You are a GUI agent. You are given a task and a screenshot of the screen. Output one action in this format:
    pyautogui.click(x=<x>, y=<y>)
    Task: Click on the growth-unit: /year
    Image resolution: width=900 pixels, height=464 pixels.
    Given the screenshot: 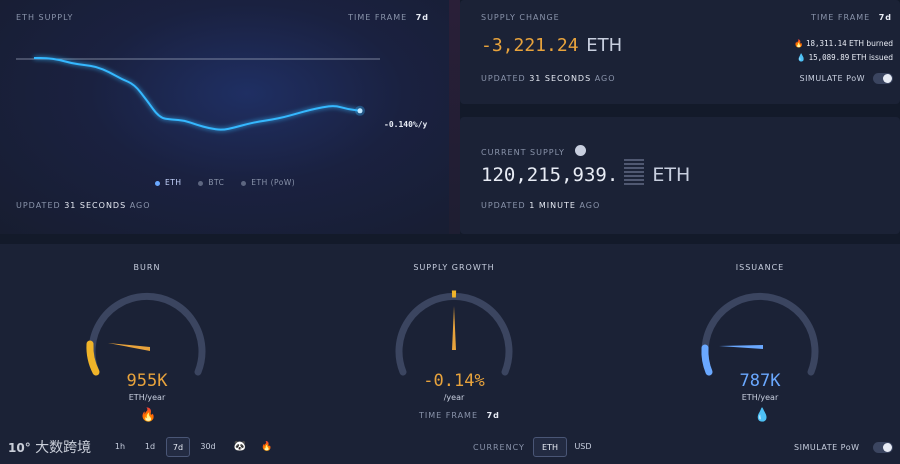 What is the action you would take?
    pyautogui.click(x=454, y=397)
    